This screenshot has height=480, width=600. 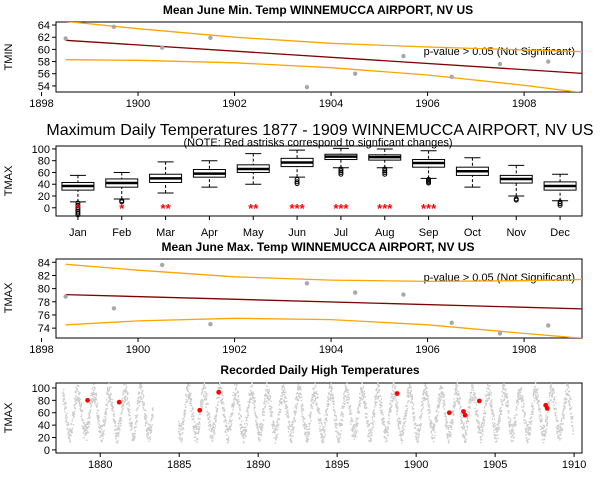 I want to click on panel4-xtick-label: 1895, so click(x=337, y=465).